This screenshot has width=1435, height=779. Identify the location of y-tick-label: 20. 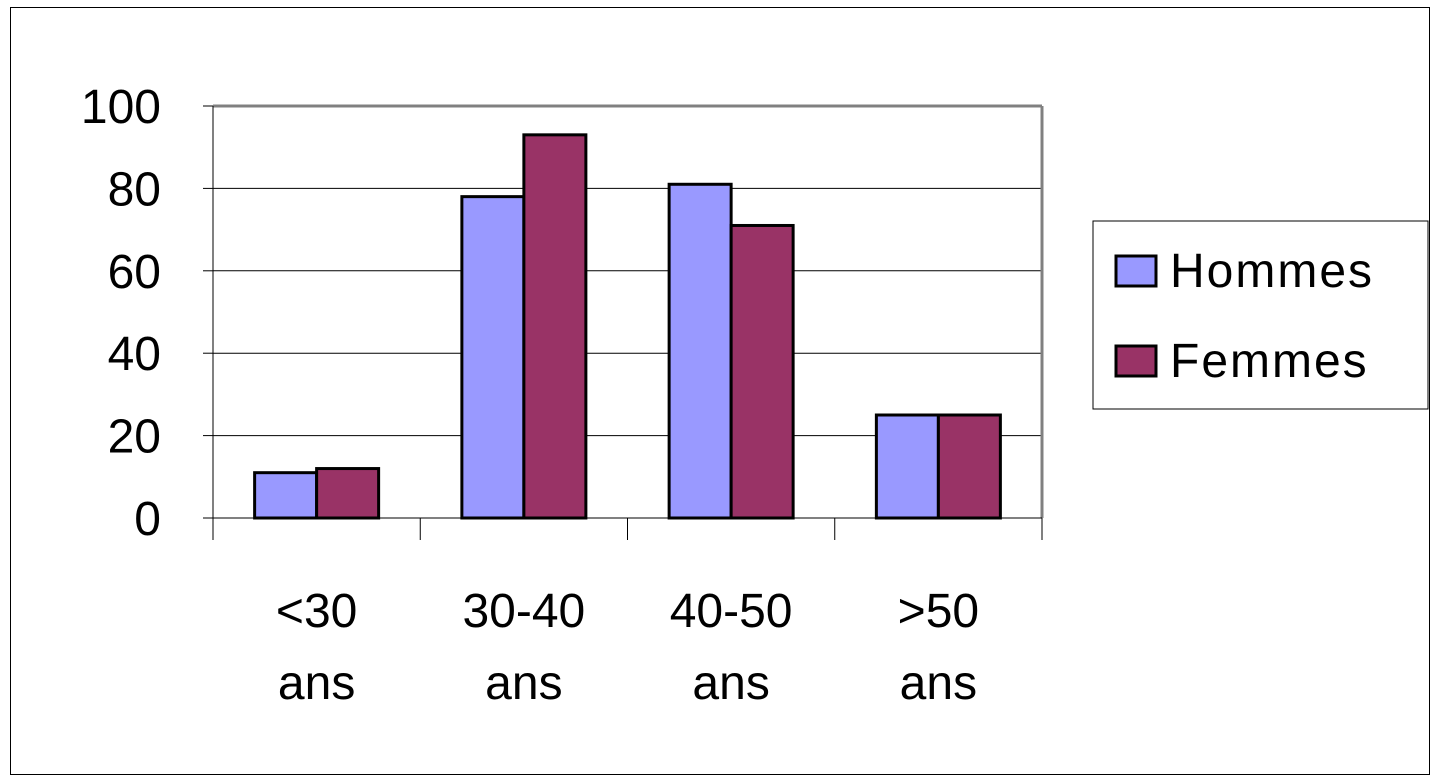
(134, 437).